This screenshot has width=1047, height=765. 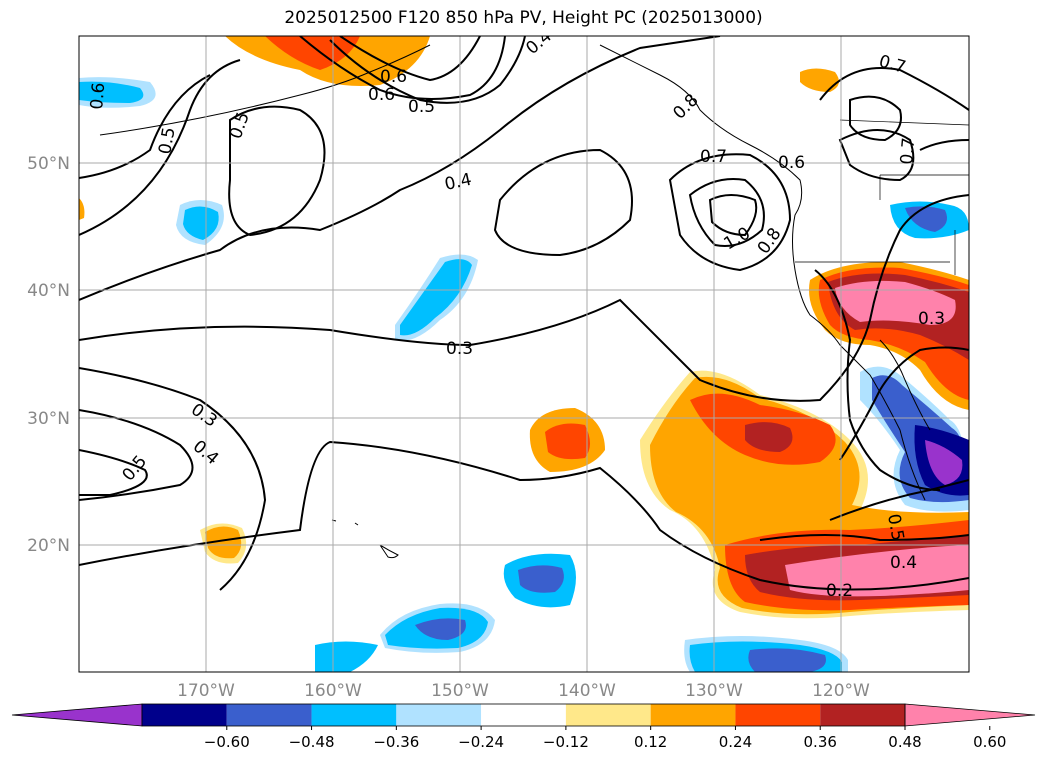 I want to click on colorbar-tick-label: 0.24, so click(x=735, y=742).